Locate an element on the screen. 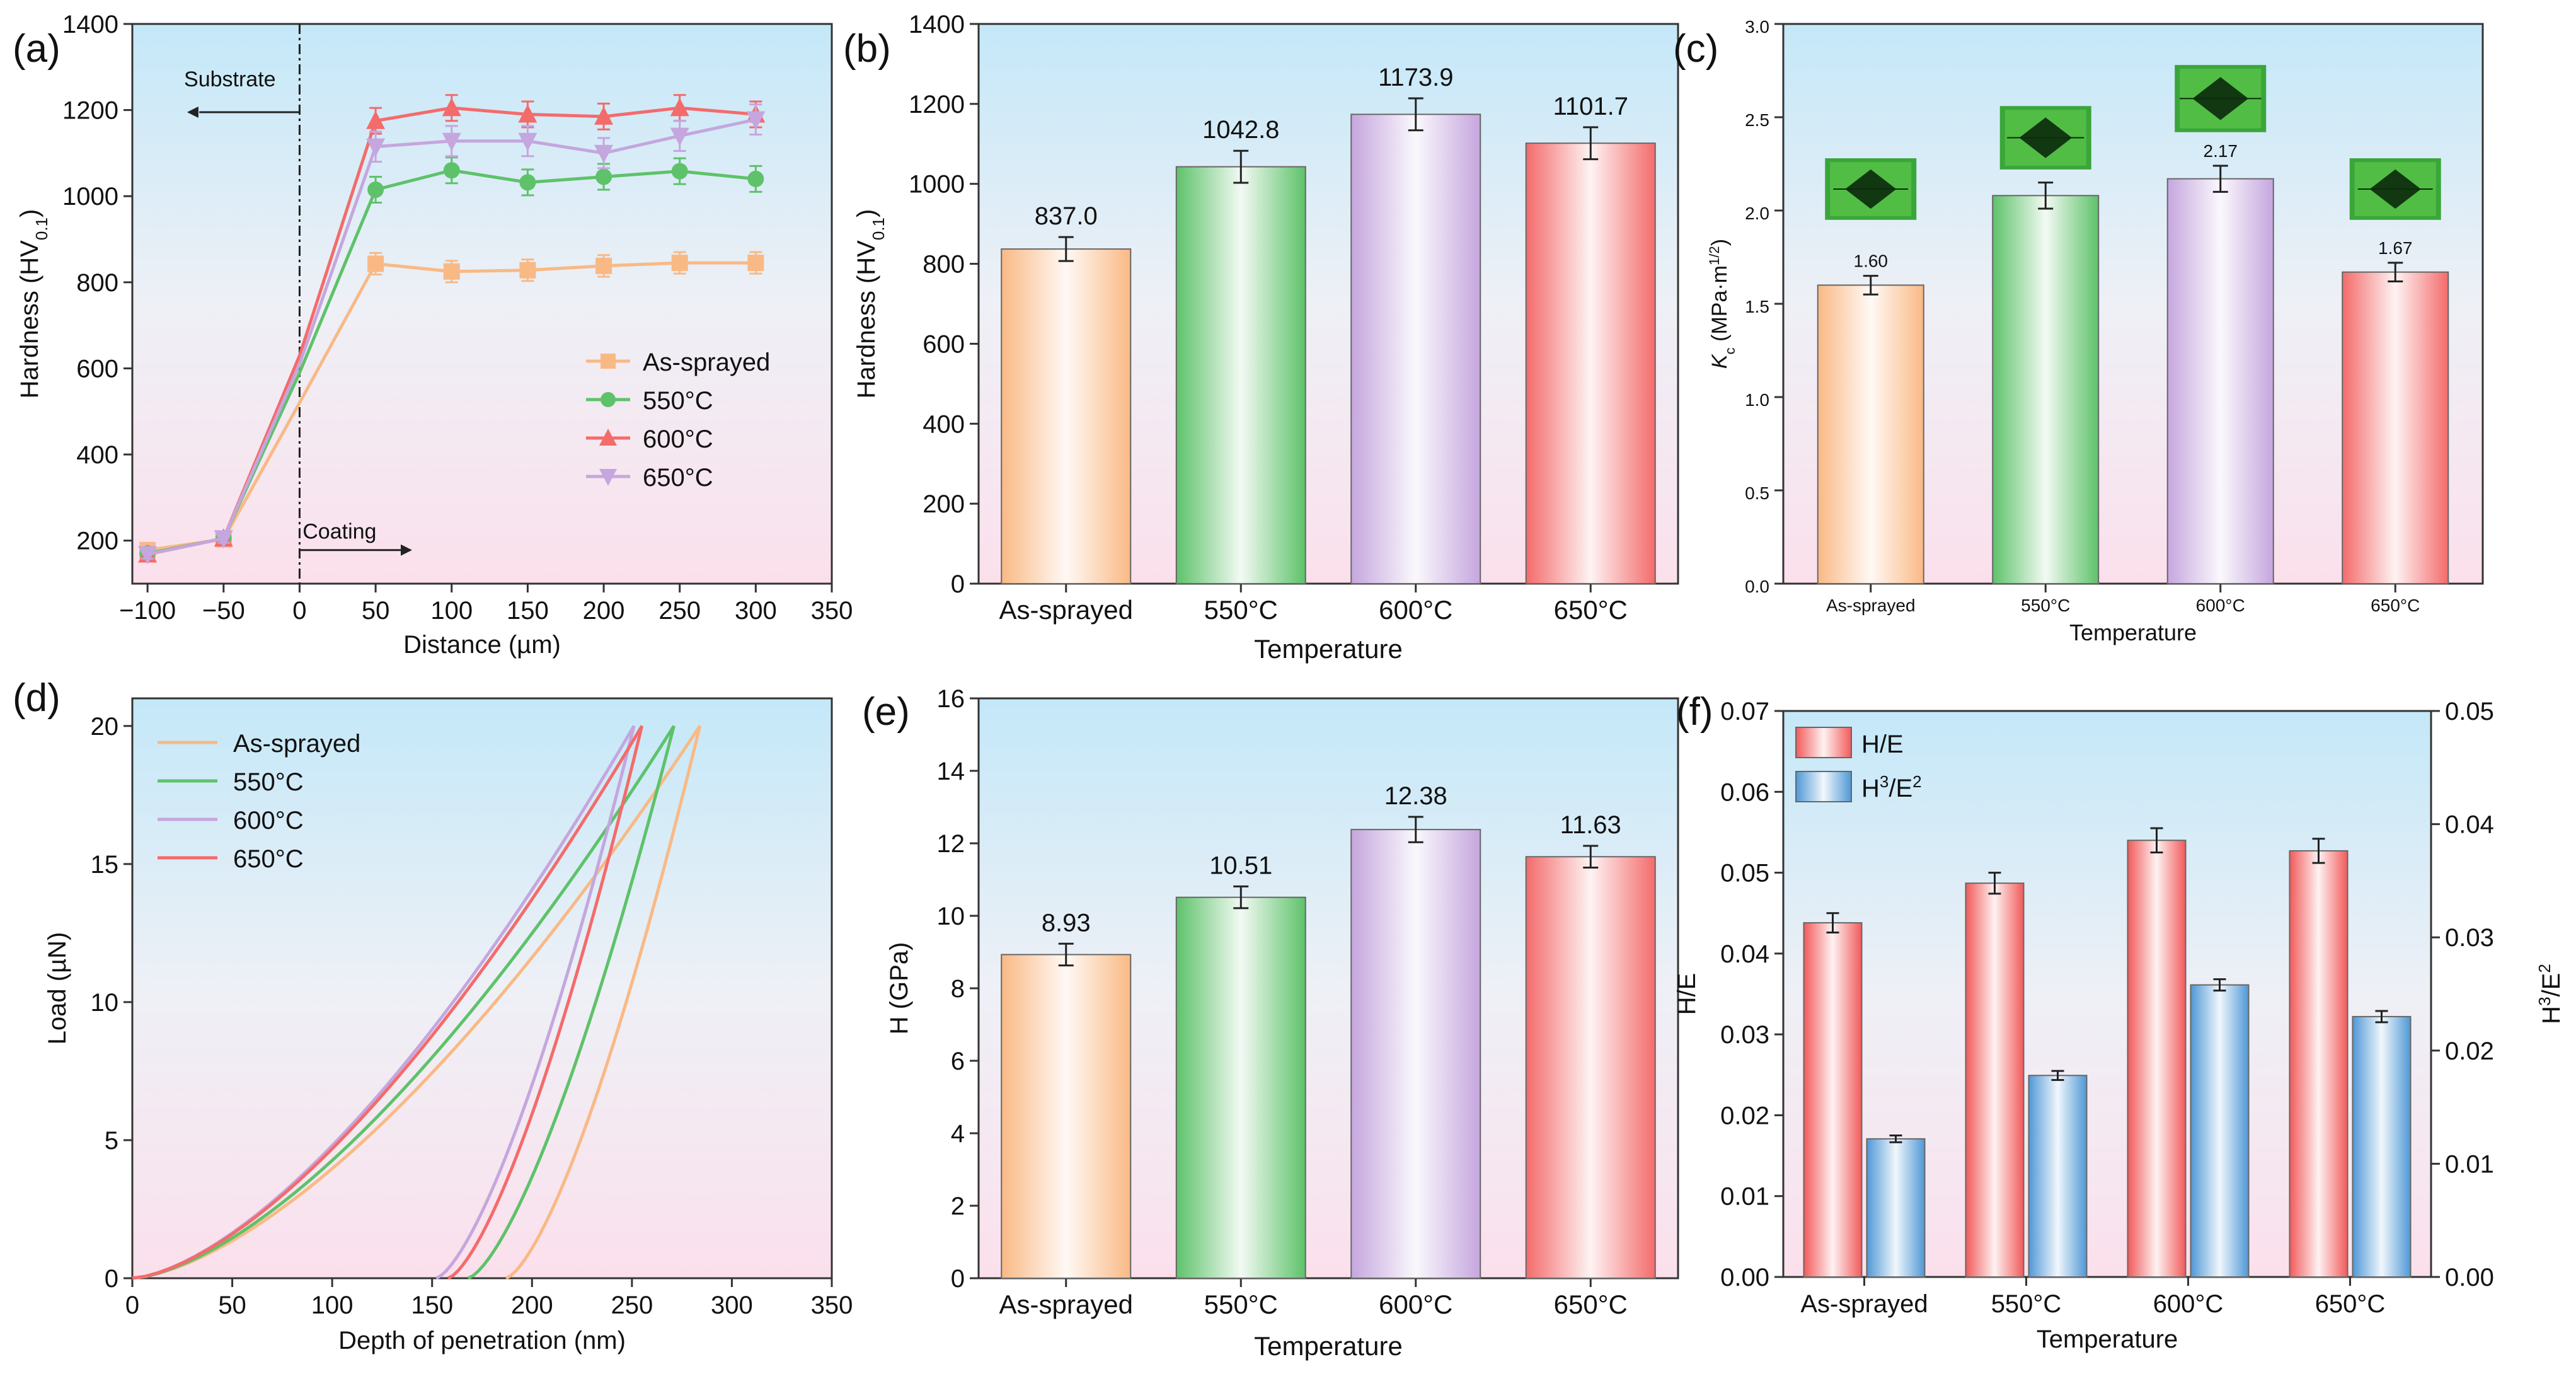 This screenshot has height=1386, width=2576. y-axis-label: Load (µN) is located at coordinates (57, 988).